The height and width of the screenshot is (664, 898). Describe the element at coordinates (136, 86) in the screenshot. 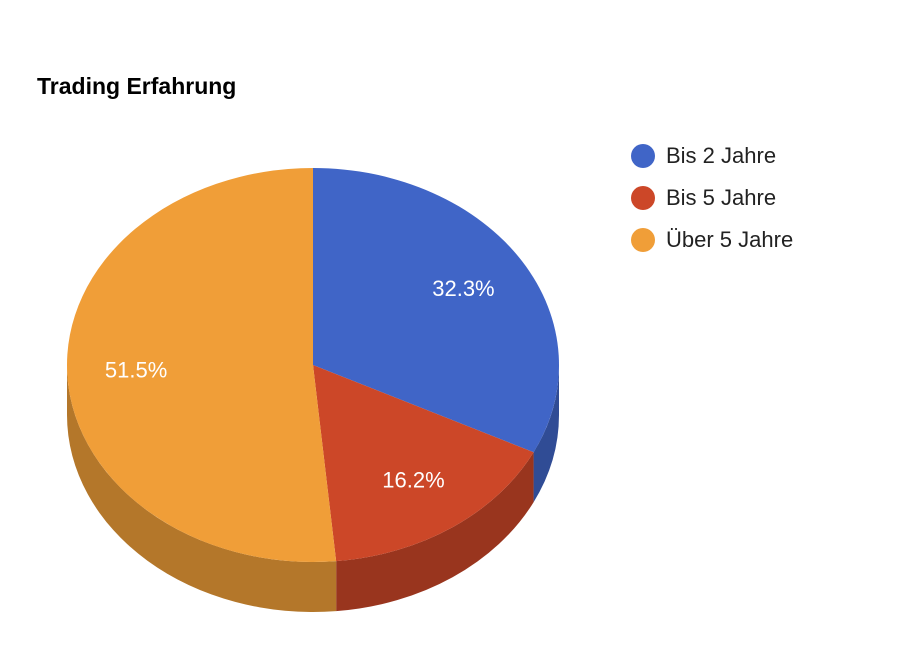

I see `chart-title: Trading Erfahrung` at that location.